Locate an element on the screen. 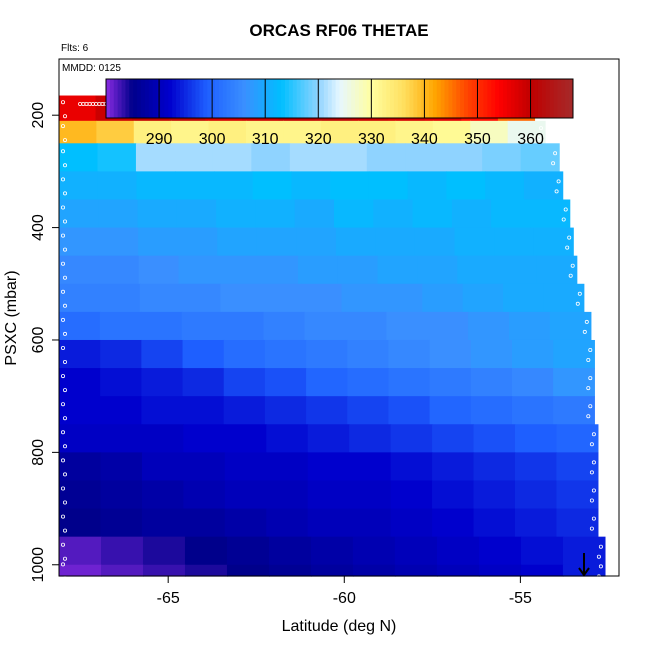 This screenshot has width=650, height=650. colorbar-tick-label: 310 is located at coordinates (265, 139).